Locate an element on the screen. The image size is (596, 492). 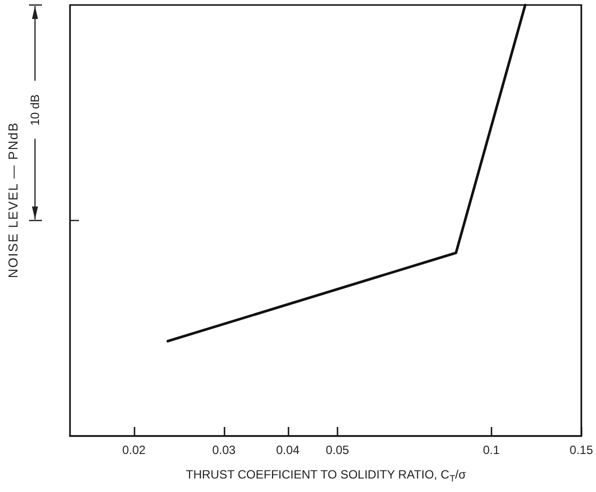
x-tick-label: 0.15 is located at coordinates (582, 450).